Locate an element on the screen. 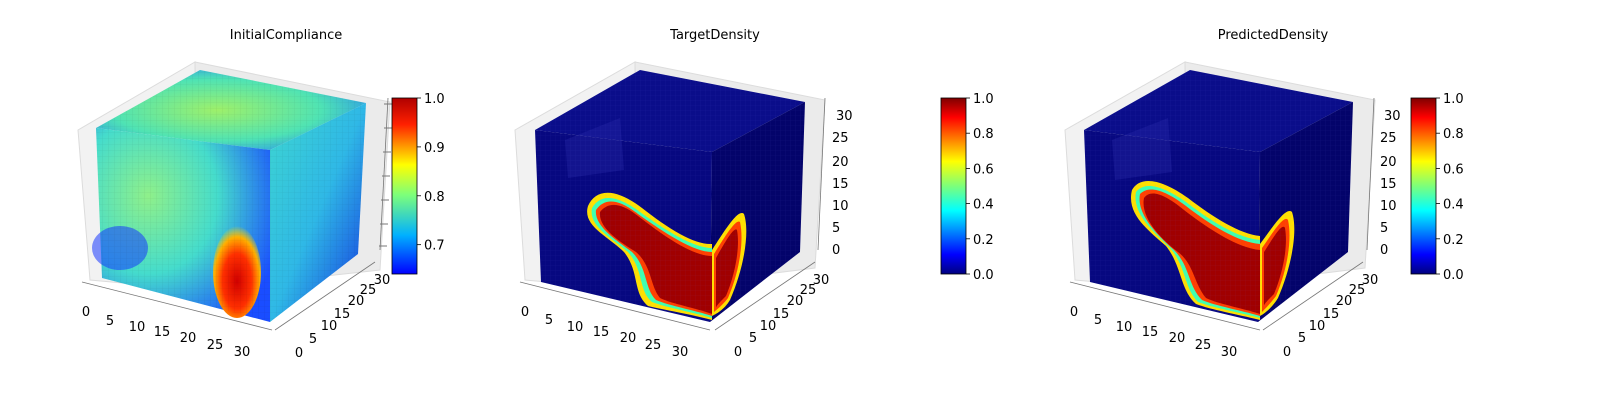 This screenshot has height=400, width=1600. panel-title: InitialCompliance is located at coordinates (286, 35).